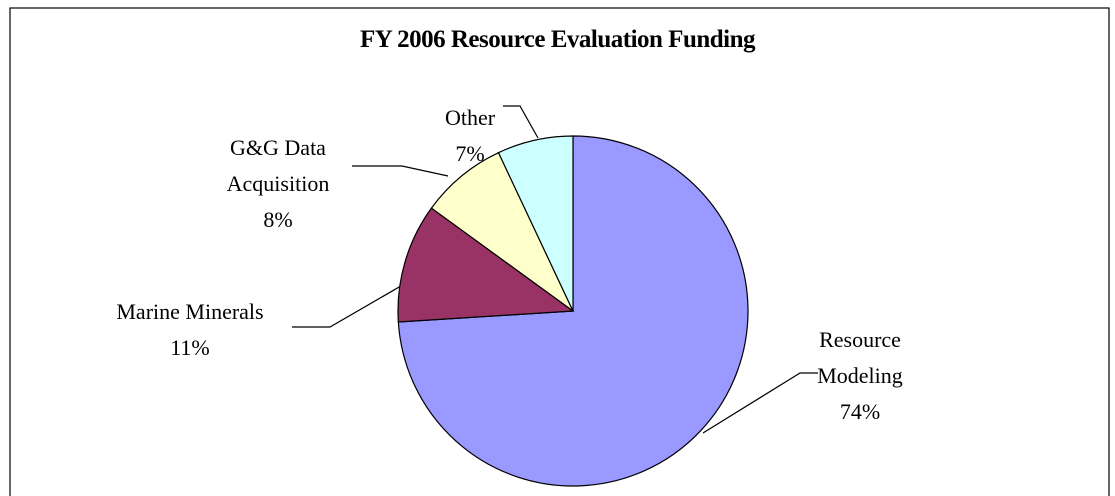  I want to click on slice-label: Marine Minerals, so click(190, 311).